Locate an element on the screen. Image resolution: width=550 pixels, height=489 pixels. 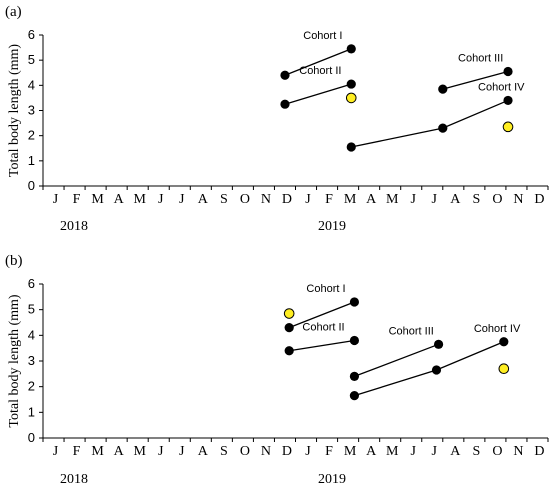
y-tick-label: 2 is located at coordinates (31, 386).